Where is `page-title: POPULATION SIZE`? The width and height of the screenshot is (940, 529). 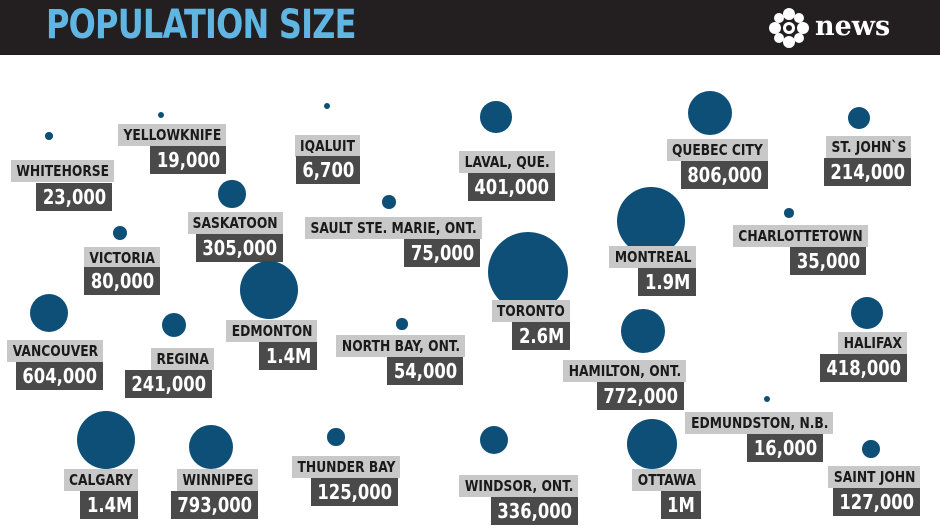
page-title: POPULATION SIZE is located at coordinates (201, 25).